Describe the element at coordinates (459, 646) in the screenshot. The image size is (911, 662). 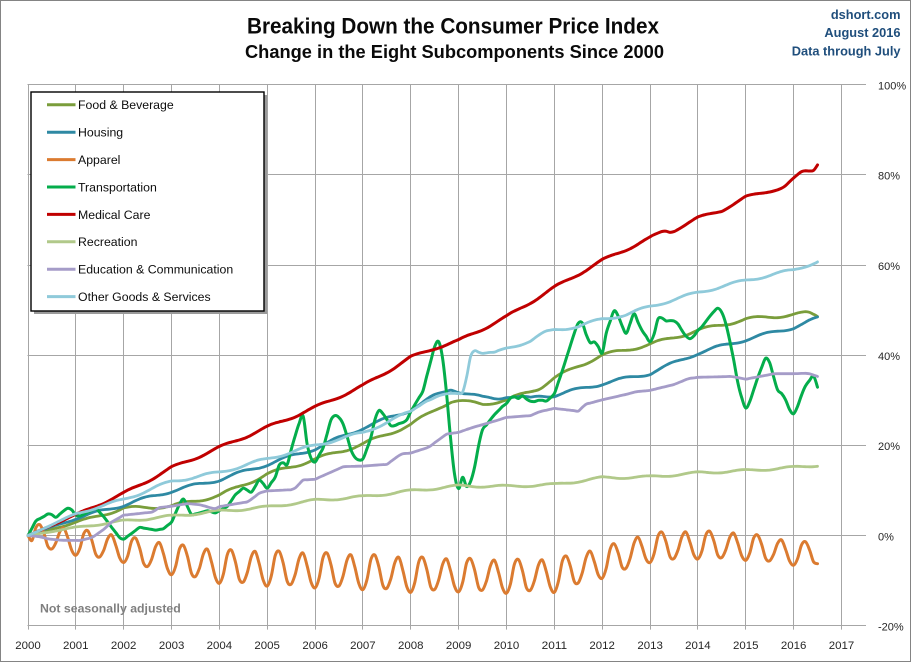
I see `svg-text: 2009` at that location.